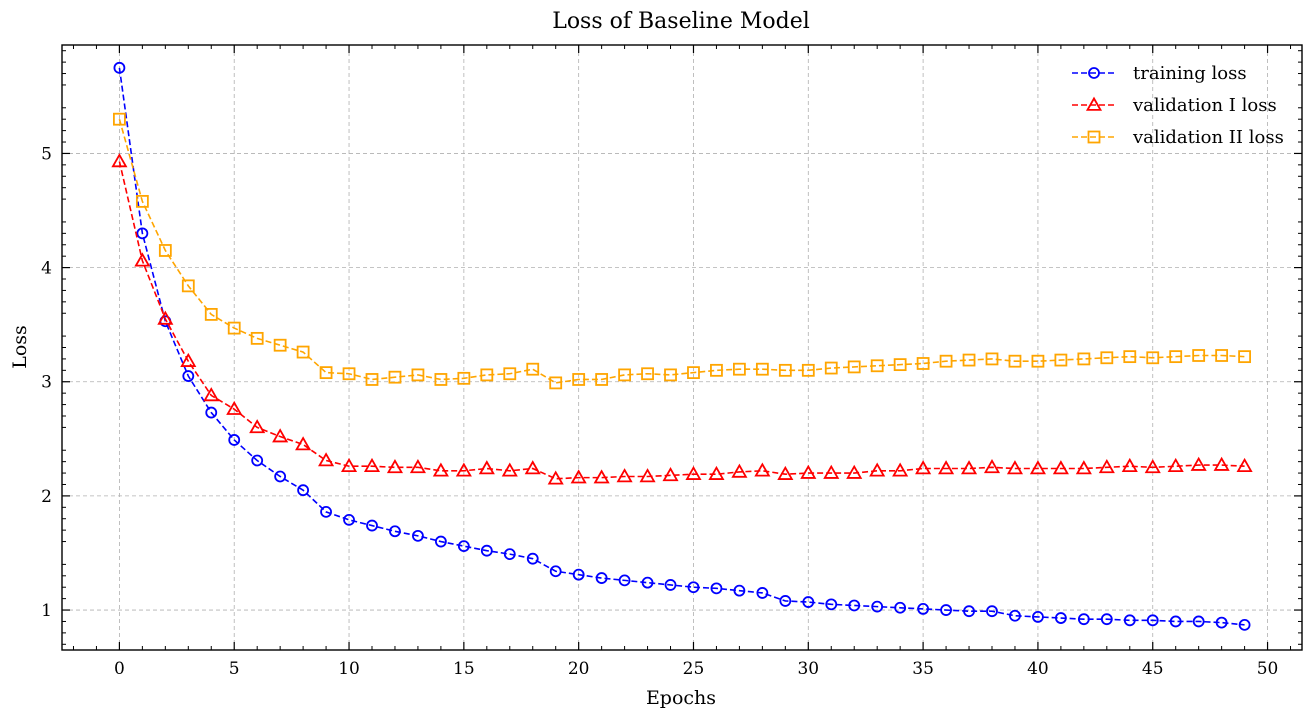 This screenshot has width=1311, height=719. I want to click on x-tick-label: 20, so click(579, 669).